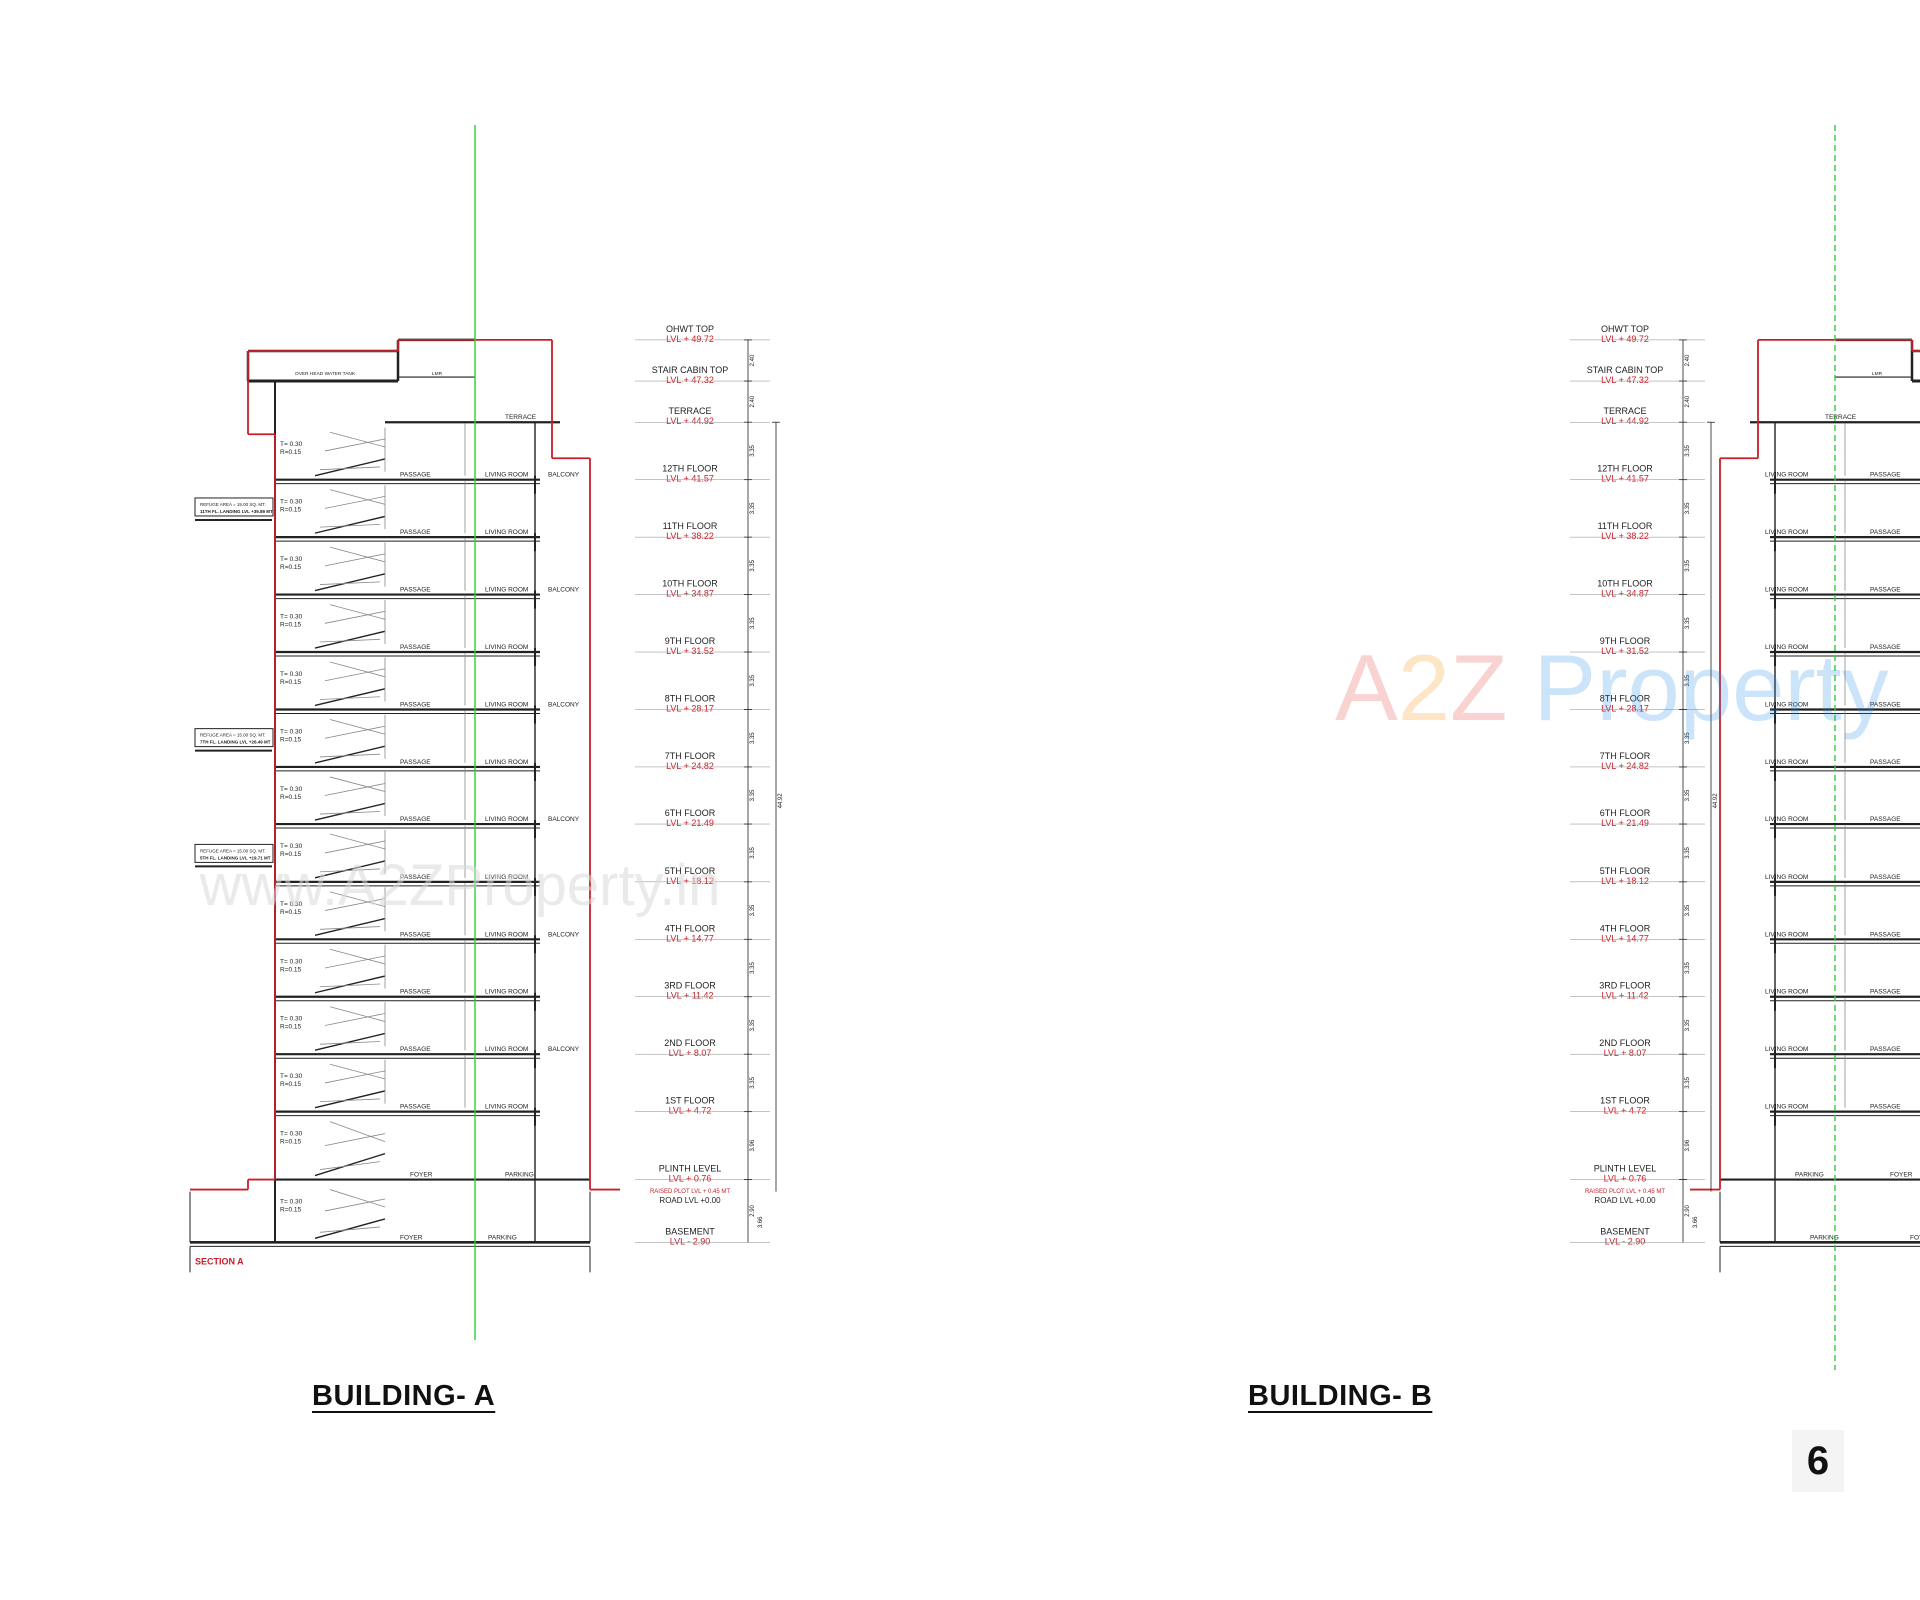  I want to click on label-lmr: LMR, so click(437, 374).